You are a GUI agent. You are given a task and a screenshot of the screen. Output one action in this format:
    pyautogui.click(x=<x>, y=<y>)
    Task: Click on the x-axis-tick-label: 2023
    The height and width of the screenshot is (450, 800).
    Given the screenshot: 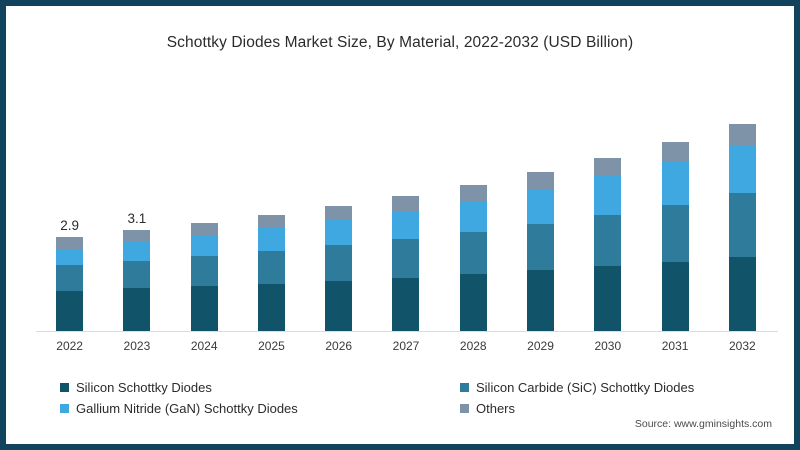 What is the action you would take?
    pyautogui.click(x=137, y=346)
    